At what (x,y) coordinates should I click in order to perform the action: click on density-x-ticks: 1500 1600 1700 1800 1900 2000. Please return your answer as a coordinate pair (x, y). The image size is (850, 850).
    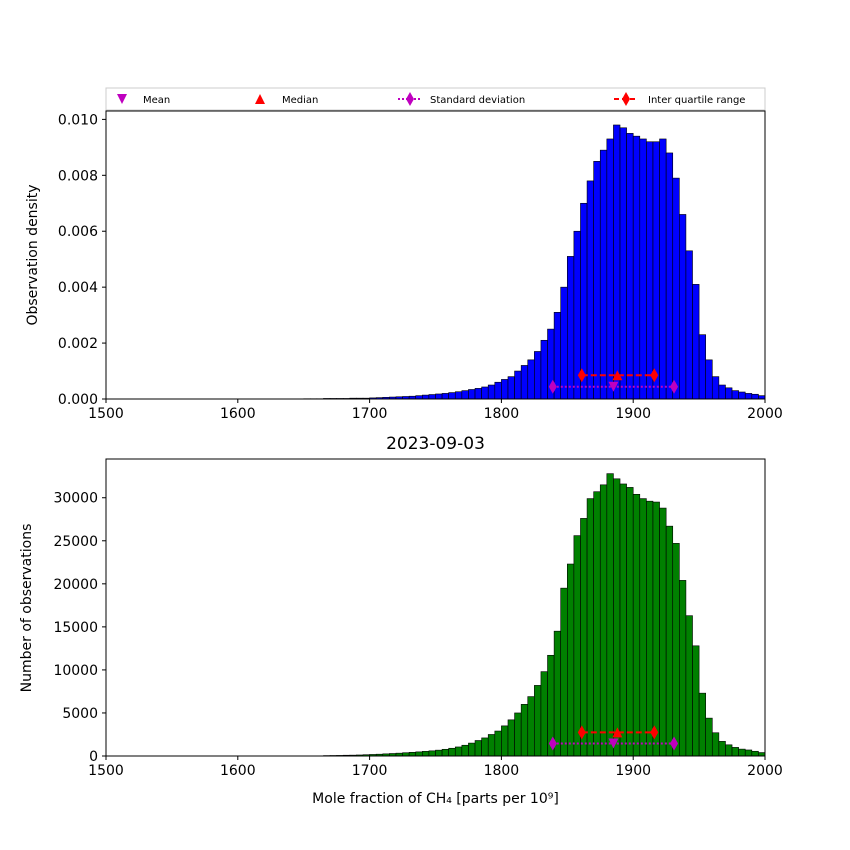
    Looking at the image, I should click on (435, 410).